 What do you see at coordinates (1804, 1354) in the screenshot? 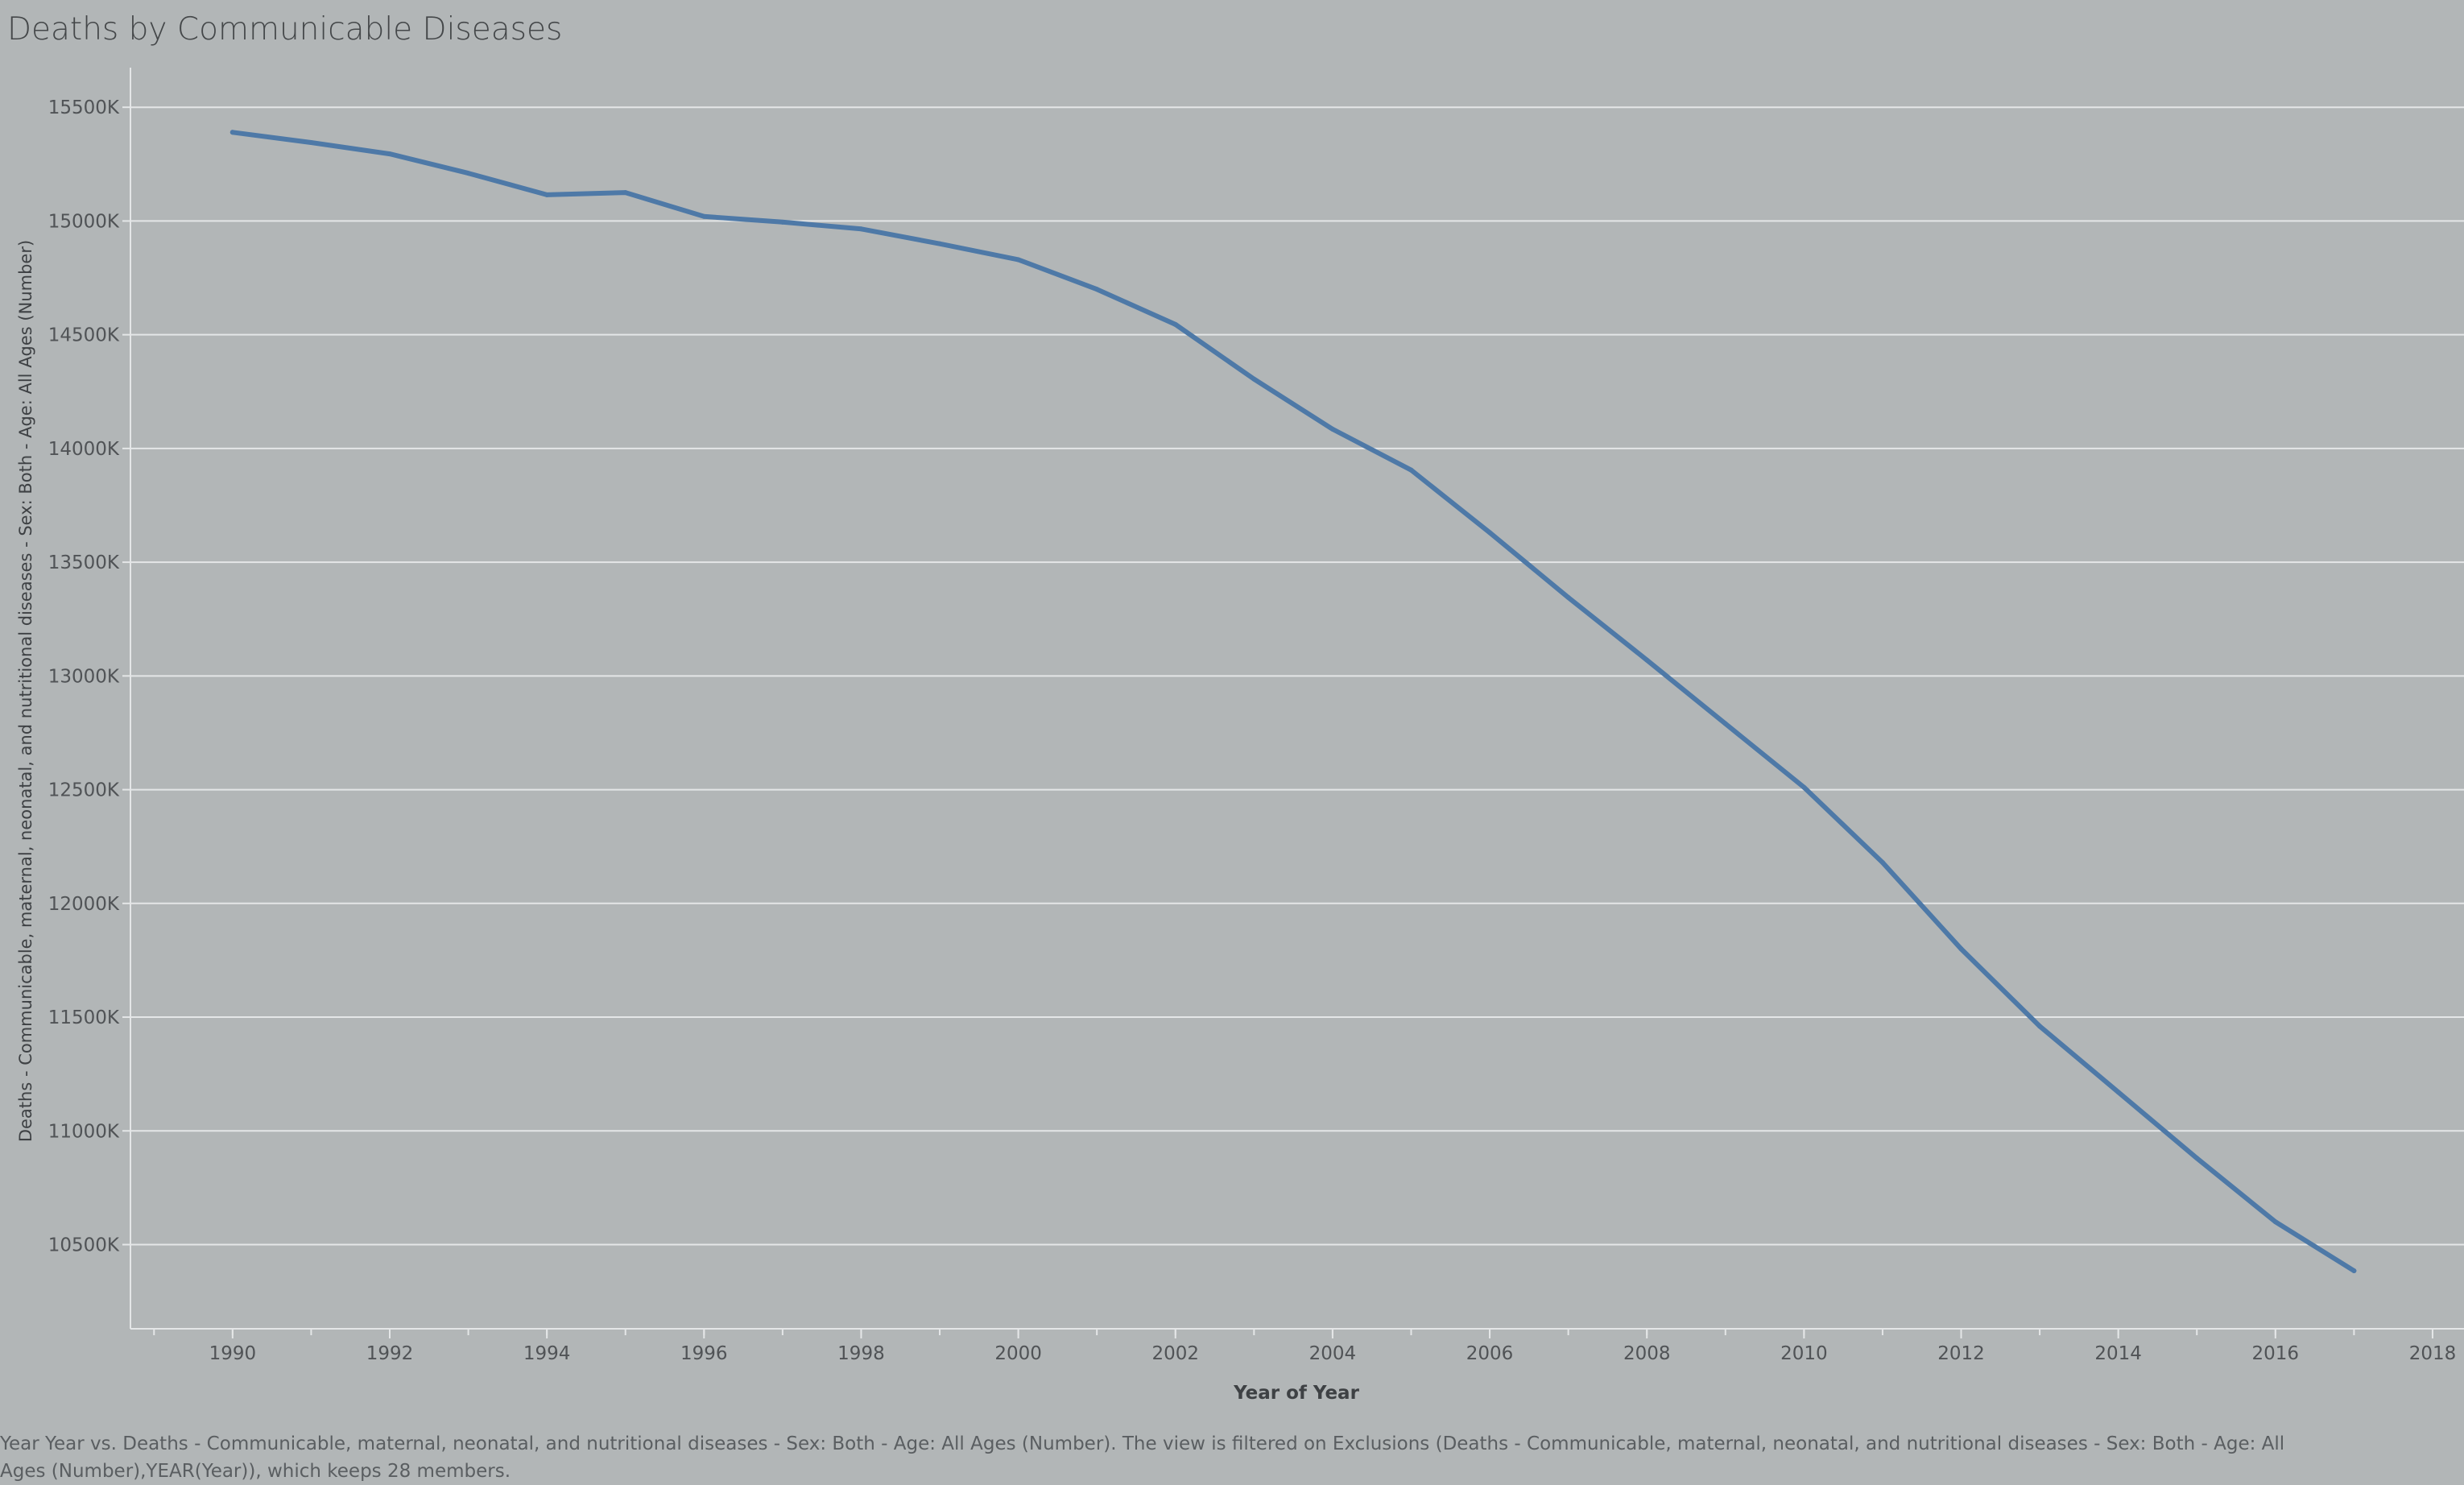
I see `x-tick-label: 2010` at bounding box center [1804, 1354].